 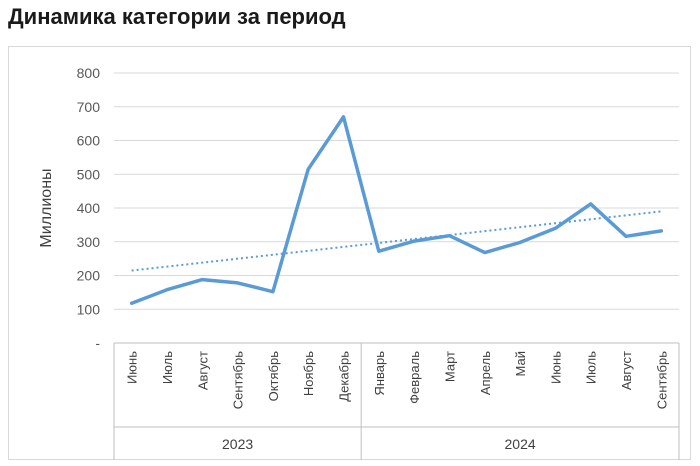 I want to click on y-tick-label: 600, so click(x=89, y=141).